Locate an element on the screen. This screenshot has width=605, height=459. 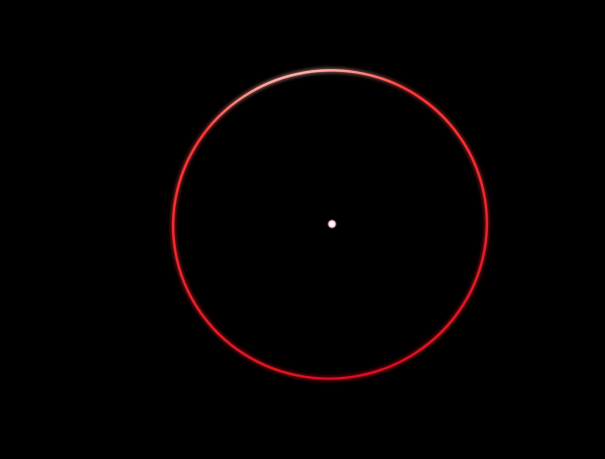
center-dot is located at coordinates (332, 224).